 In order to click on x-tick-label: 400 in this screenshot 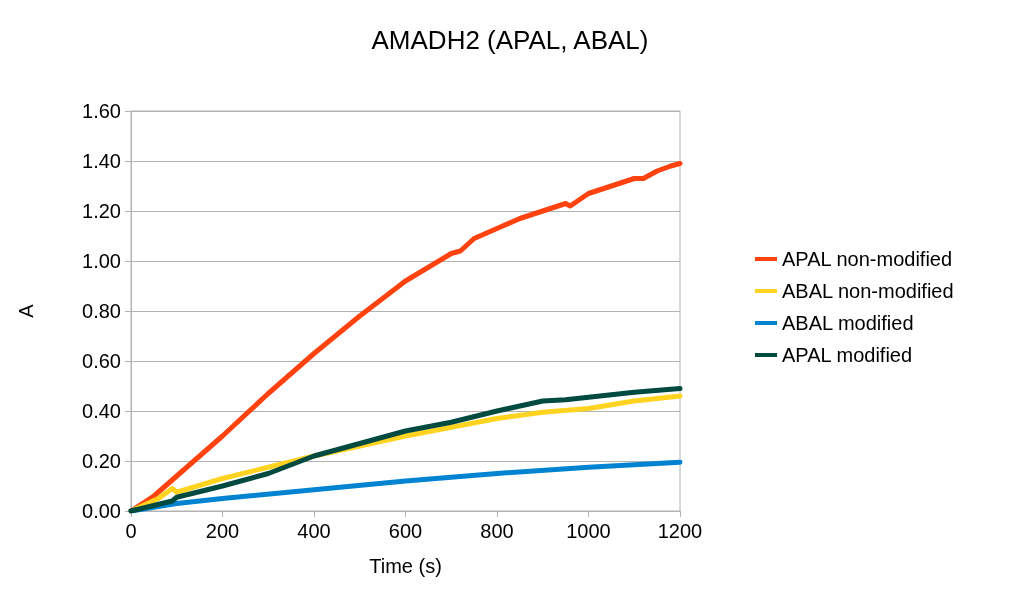, I will do `click(314, 531)`.